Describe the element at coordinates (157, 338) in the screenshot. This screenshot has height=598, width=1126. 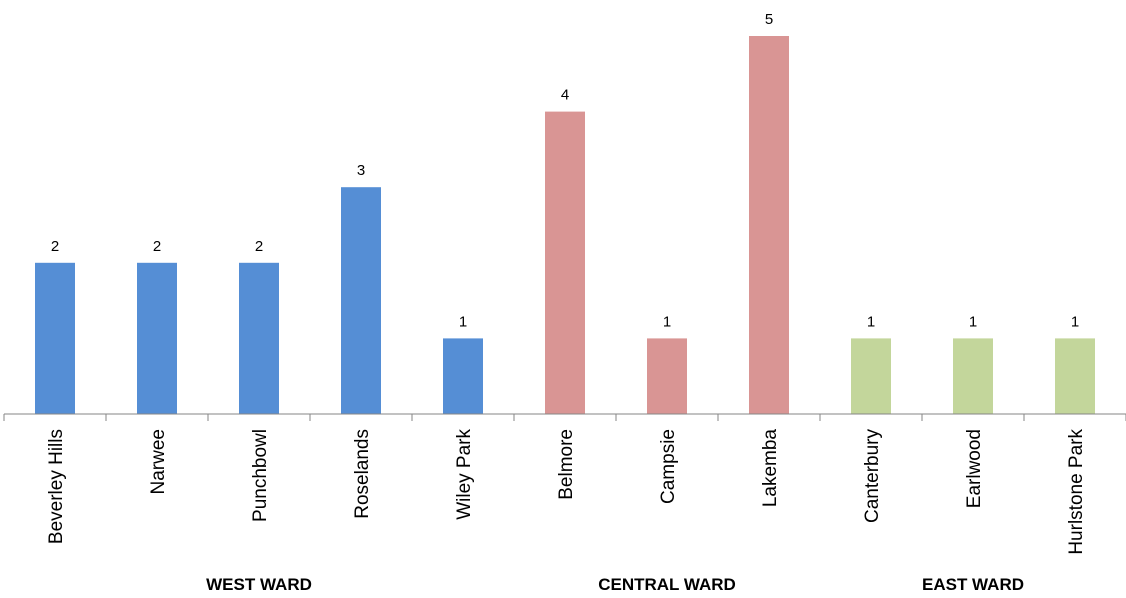
I see `bar-narwee` at that location.